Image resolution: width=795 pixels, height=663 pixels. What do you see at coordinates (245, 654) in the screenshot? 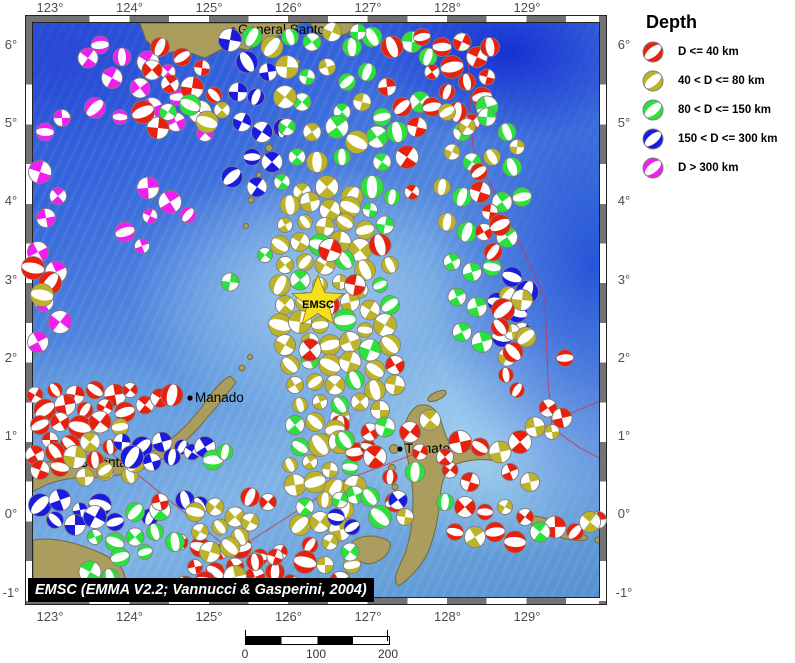
I see `scale-bar-label: 0` at bounding box center [245, 654].